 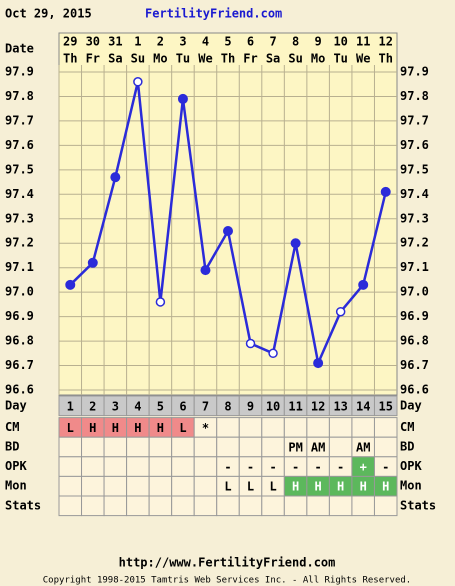 What do you see at coordinates (414, 292) in the screenshot?
I see `y-tick-label-right: 97.0` at bounding box center [414, 292].